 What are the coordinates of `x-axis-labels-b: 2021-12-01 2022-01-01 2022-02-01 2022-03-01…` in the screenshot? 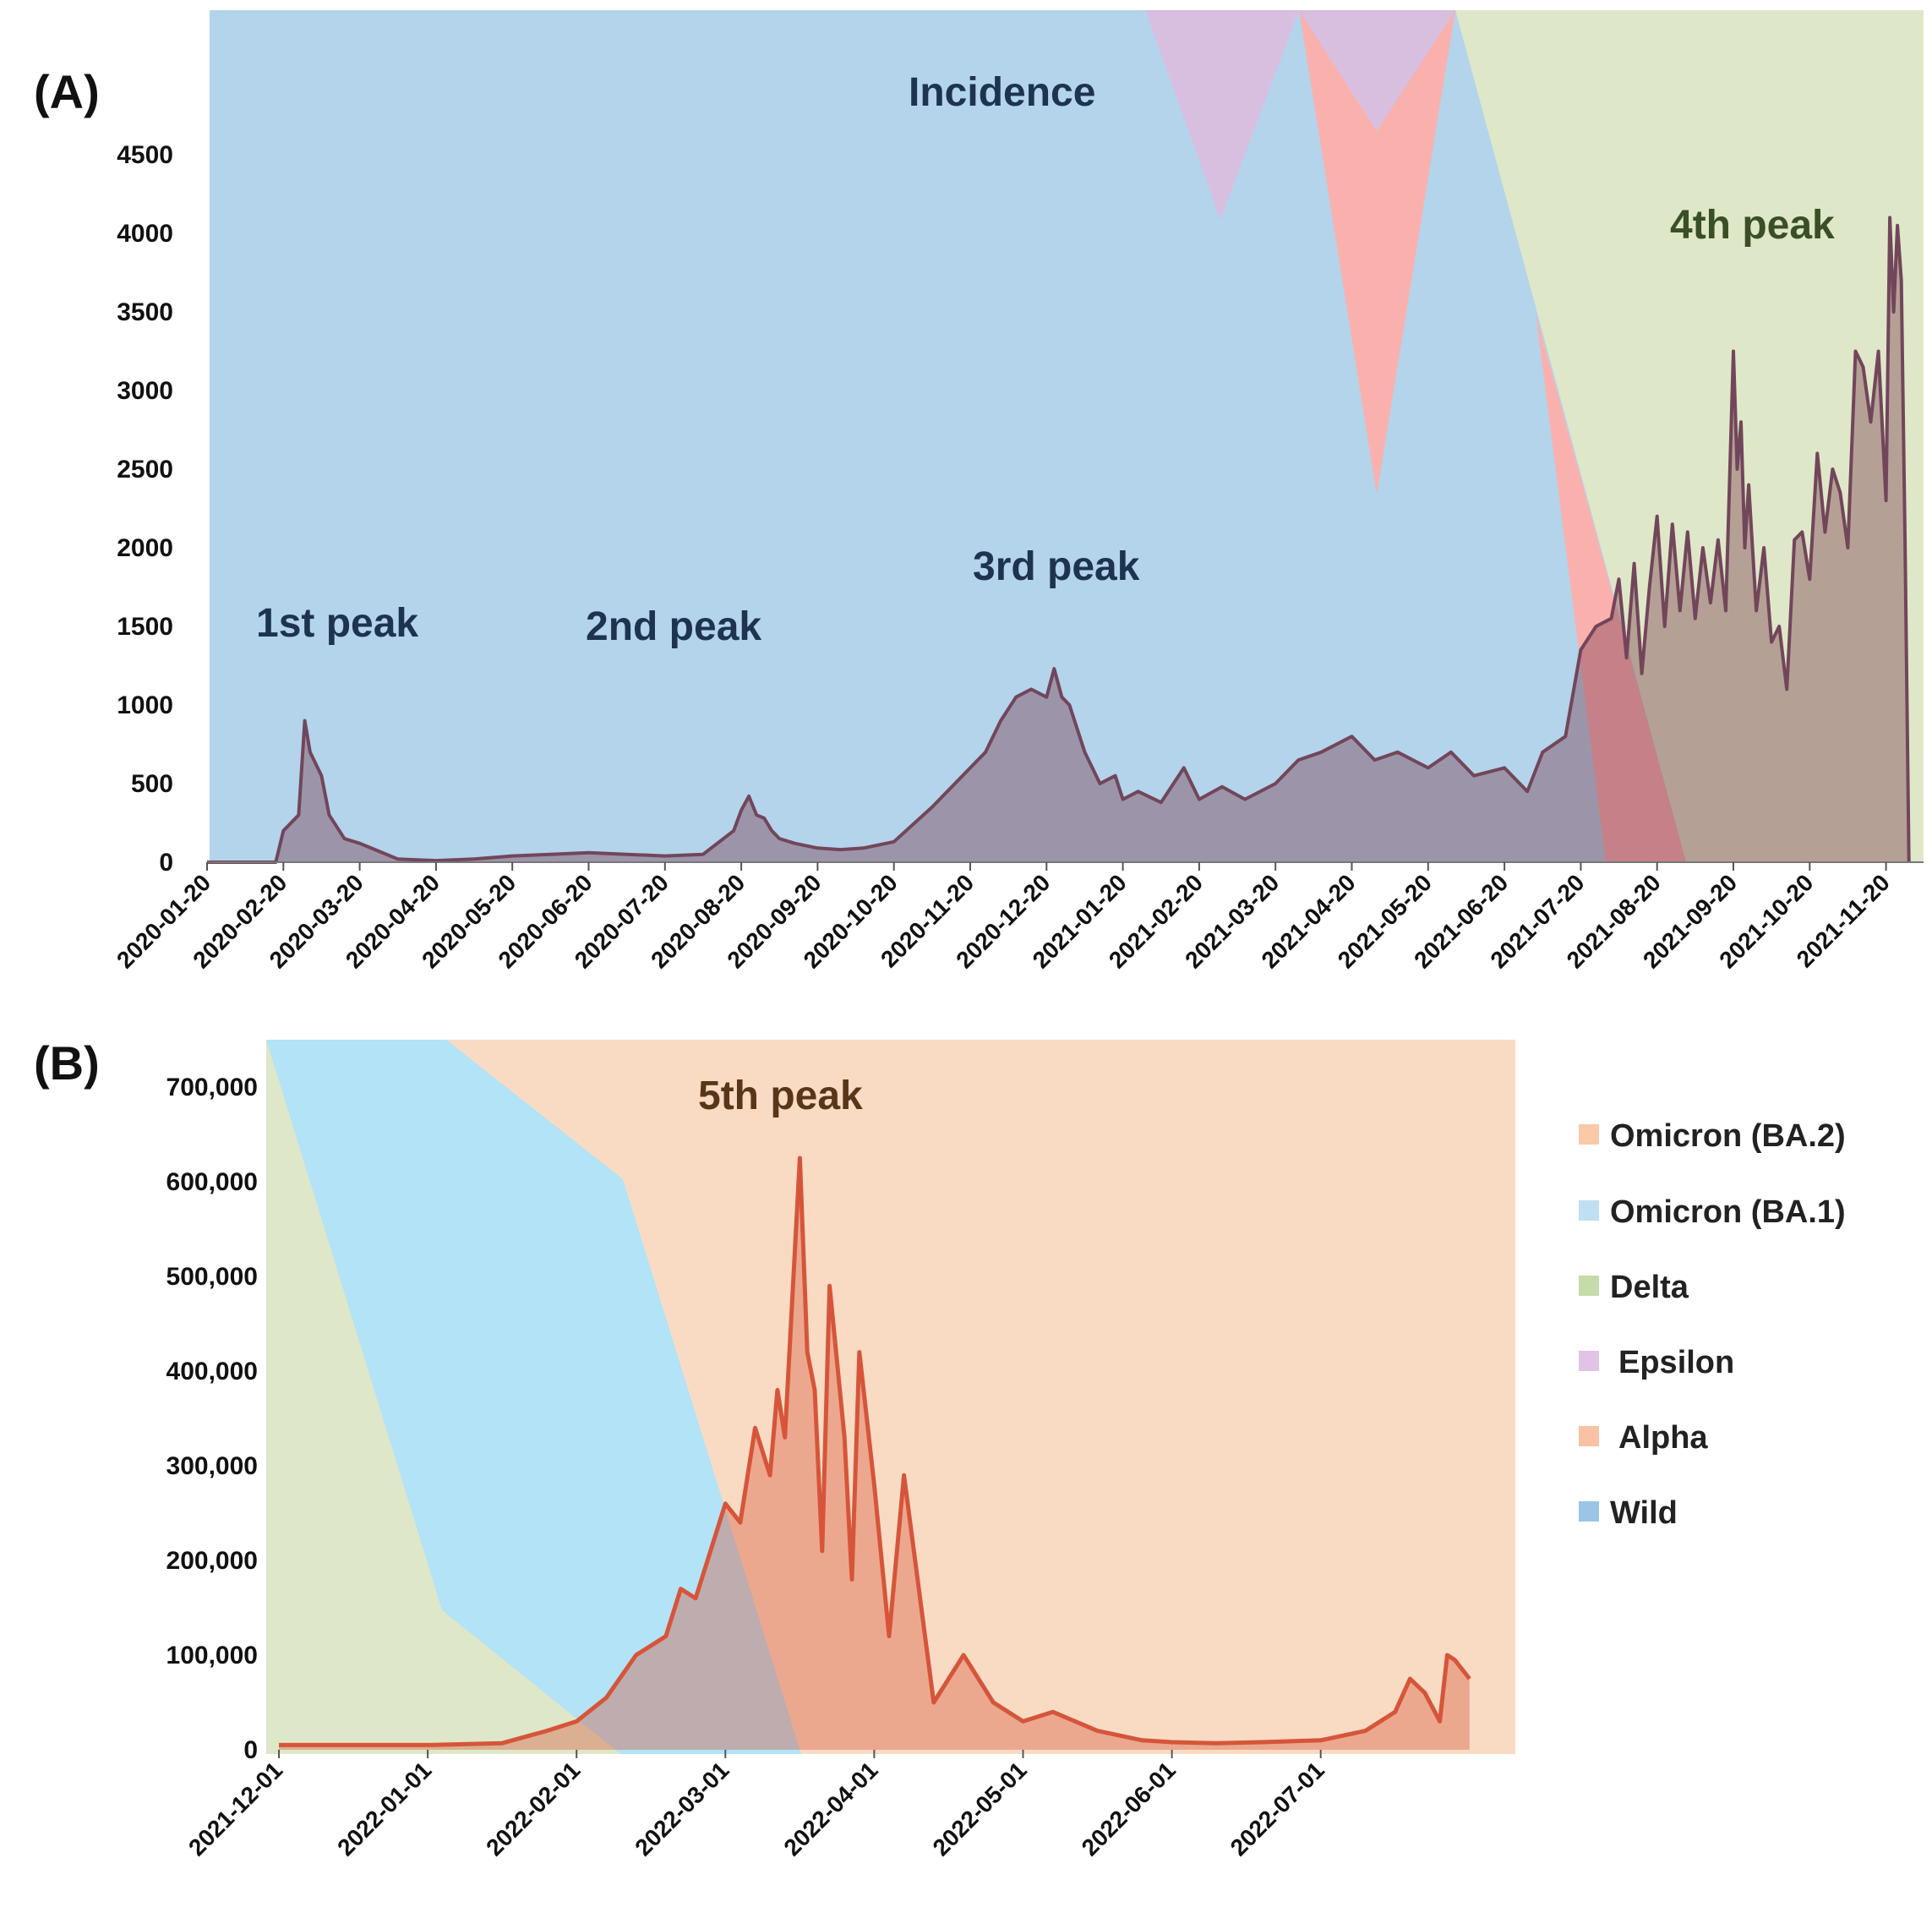 It's located at (756, 1805).